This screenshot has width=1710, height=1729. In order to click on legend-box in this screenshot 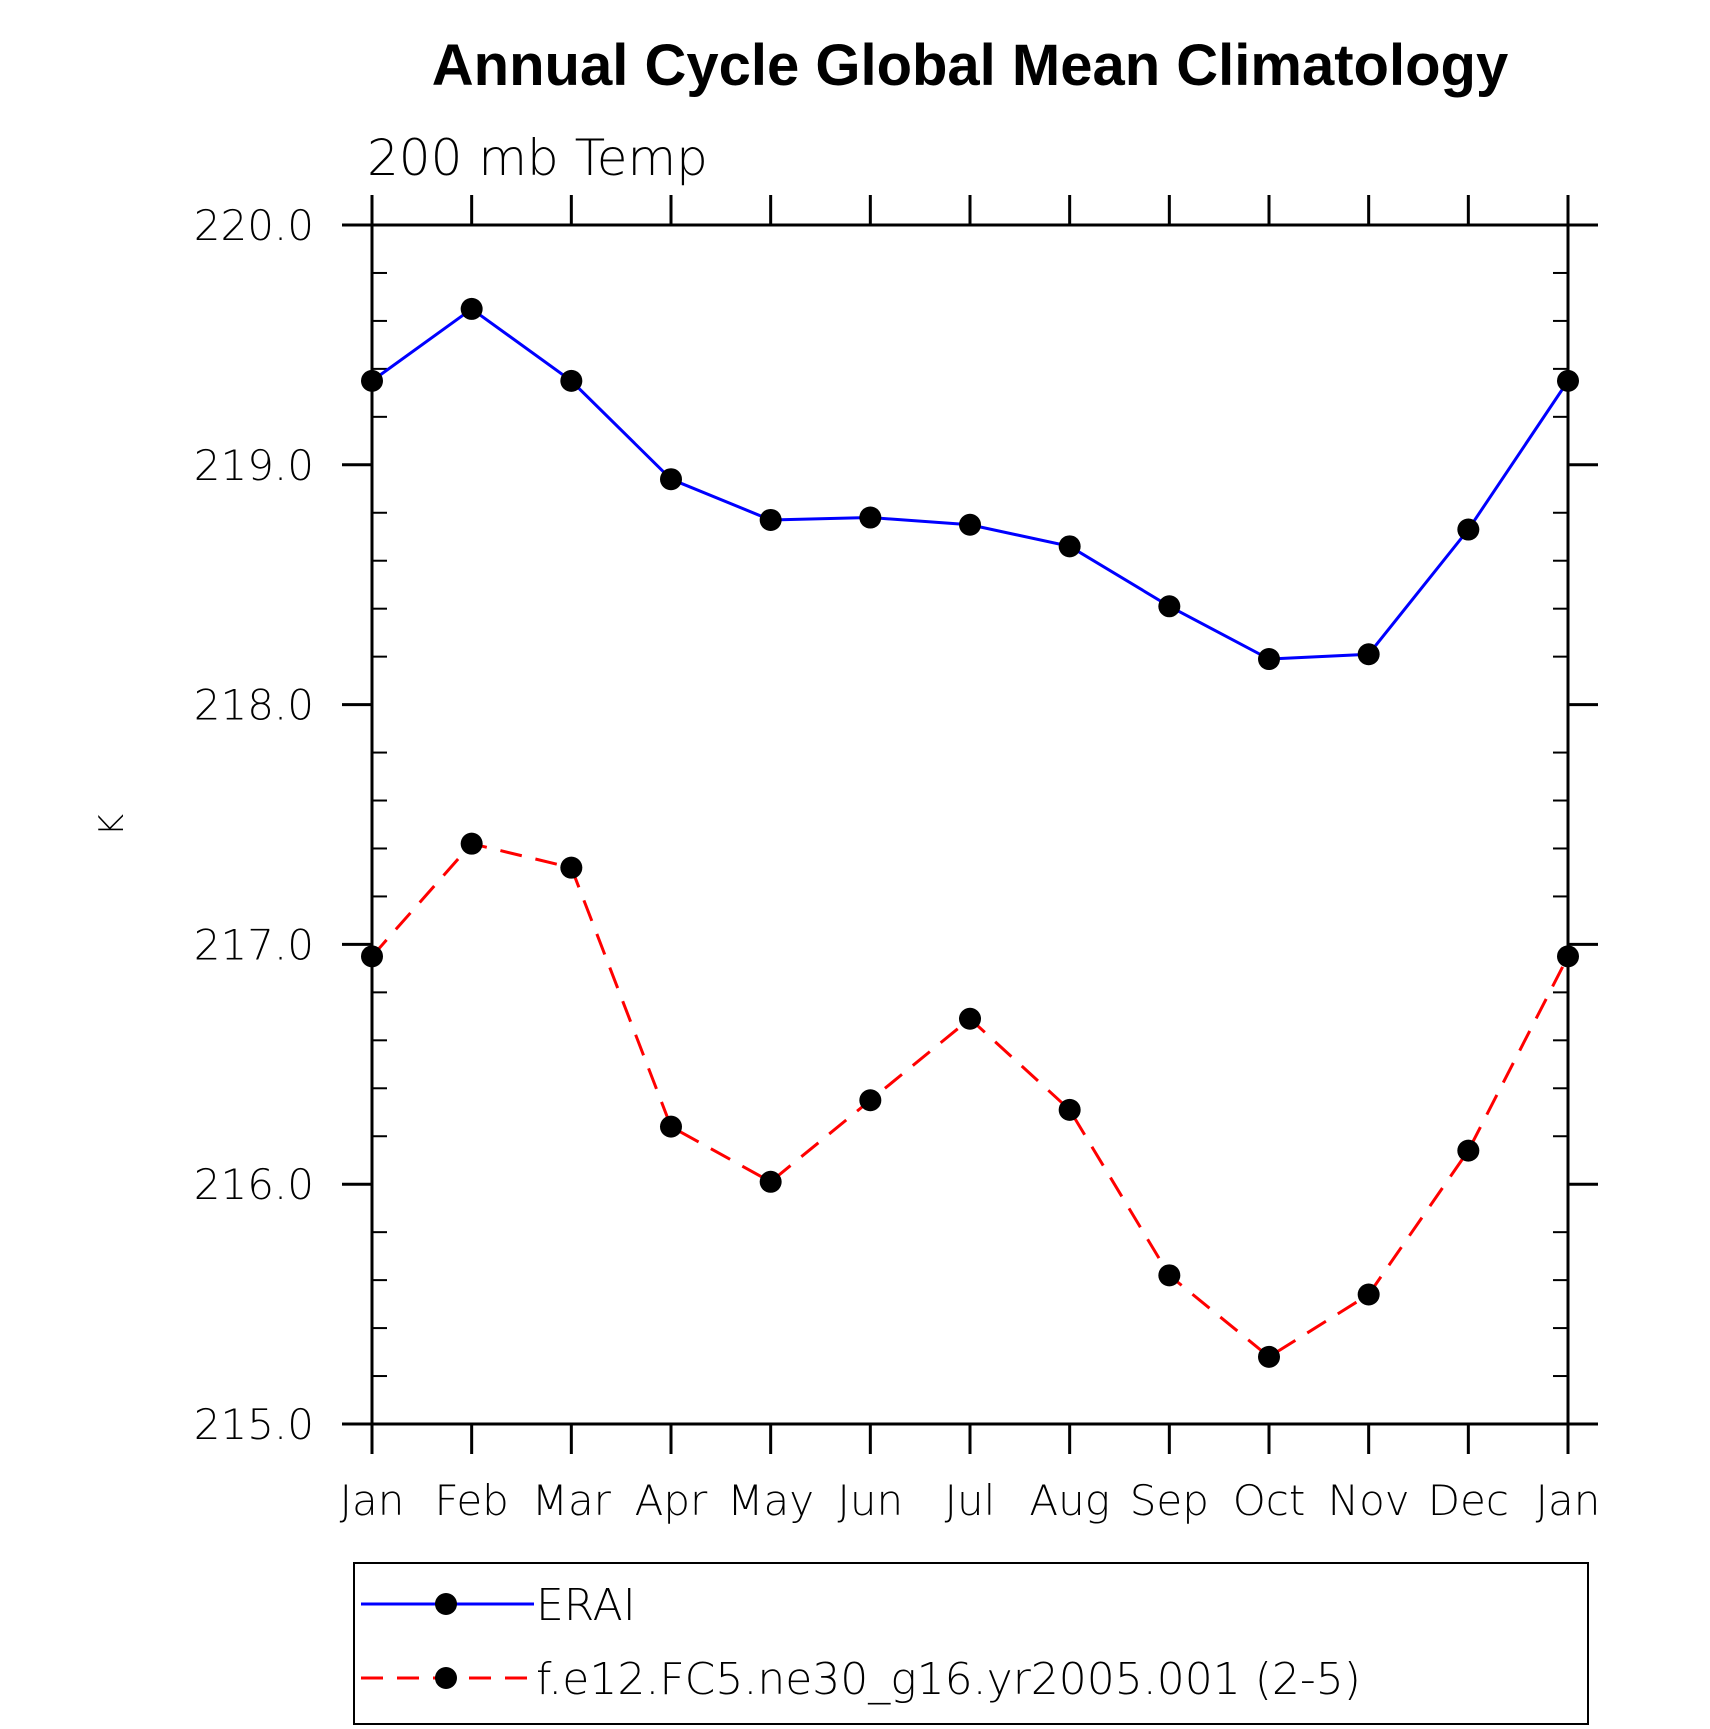, I will do `click(971, 1643)`.